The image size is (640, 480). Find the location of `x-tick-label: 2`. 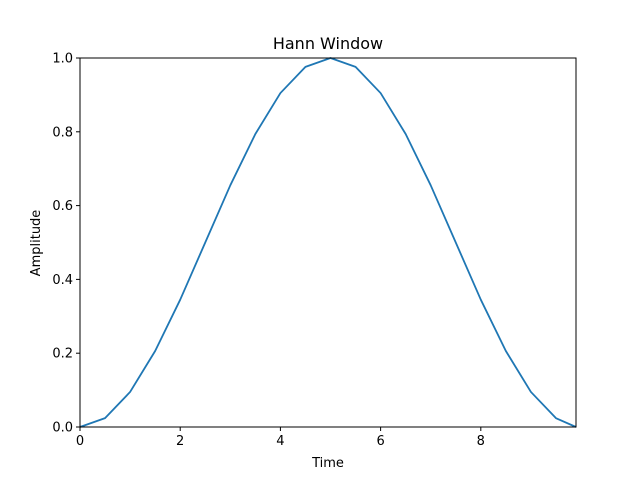

x-tick-label: 2 is located at coordinates (180, 441).